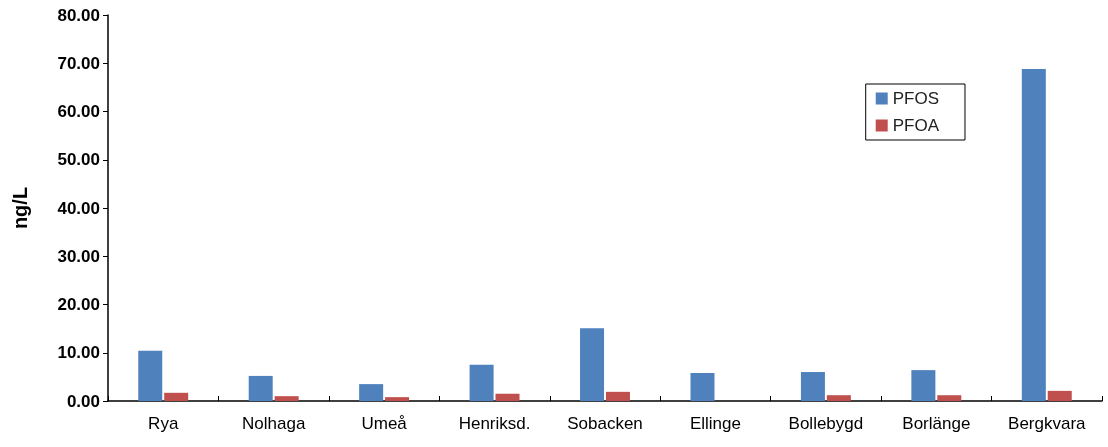  Describe the element at coordinates (384, 423) in the screenshot. I see `x-tick-label: Umeå` at that location.